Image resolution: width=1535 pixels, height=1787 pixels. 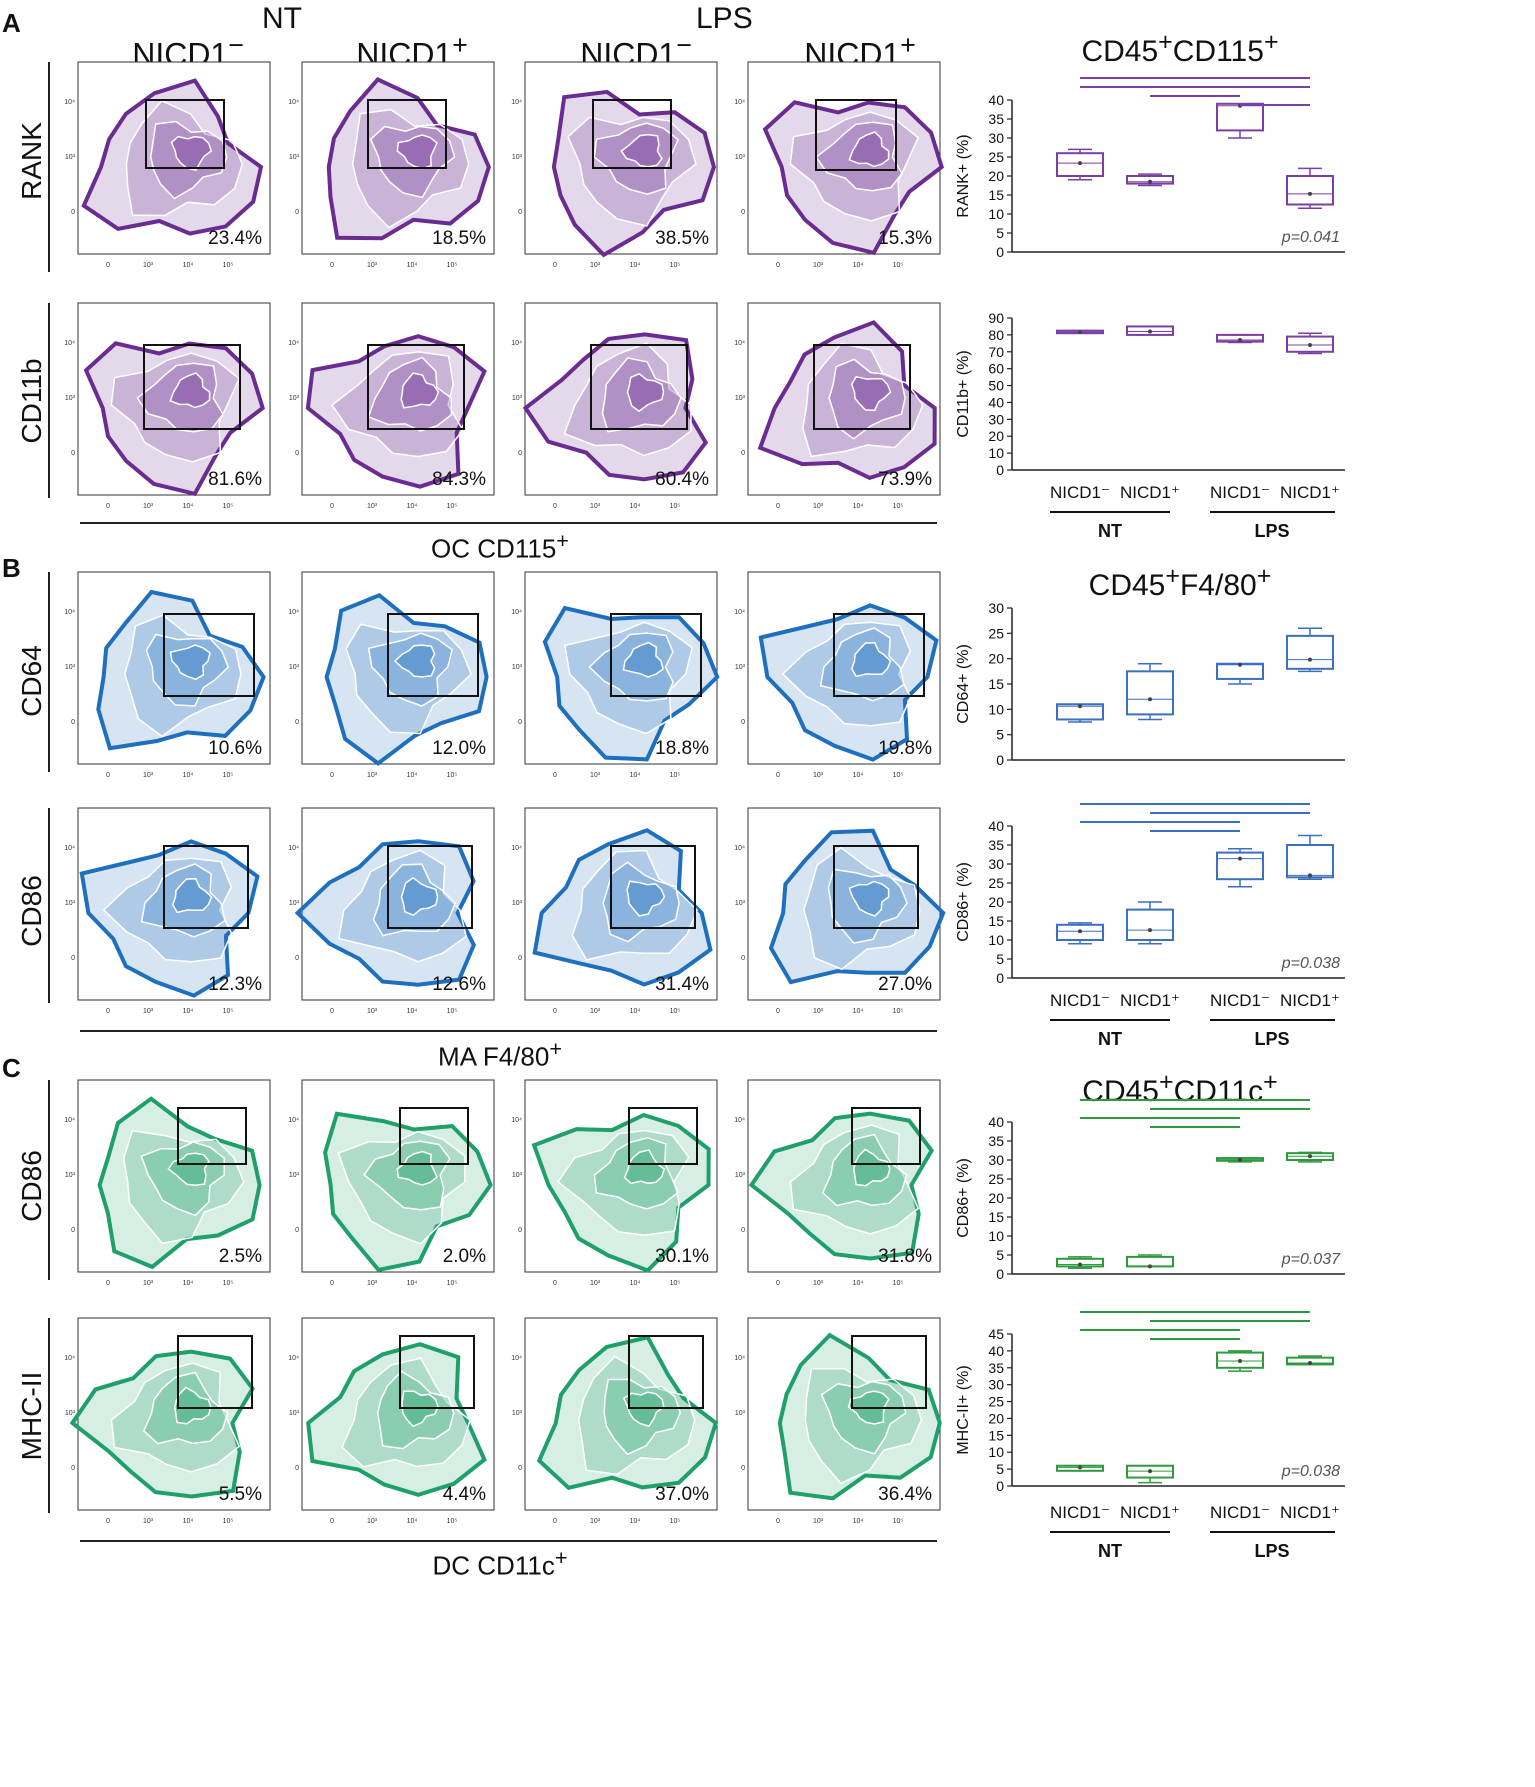 What do you see at coordinates (69, 102) in the screenshot?
I see `flow-ytick-0-0-0-2: 10⁴` at bounding box center [69, 102].